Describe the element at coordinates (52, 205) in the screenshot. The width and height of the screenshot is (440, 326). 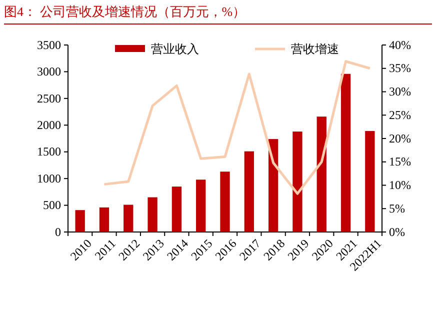
I see `y-tick-label: 500` at that location.